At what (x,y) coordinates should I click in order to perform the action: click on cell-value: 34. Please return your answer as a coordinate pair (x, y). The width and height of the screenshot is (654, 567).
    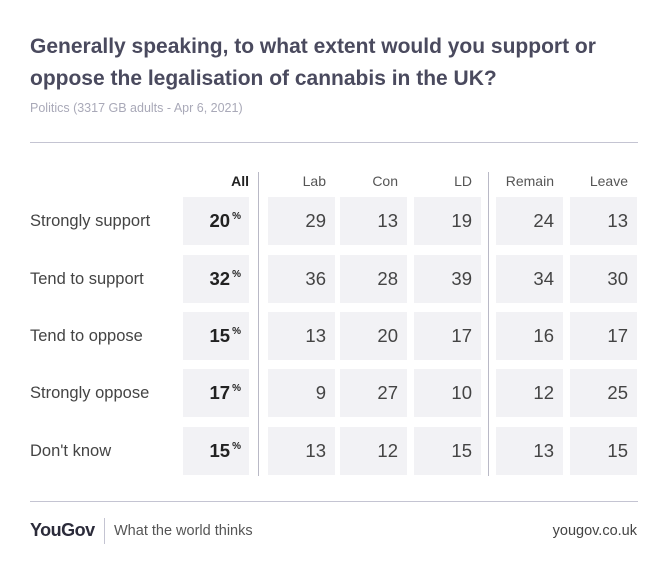
    Looking at the image, I should click on (543, 278).